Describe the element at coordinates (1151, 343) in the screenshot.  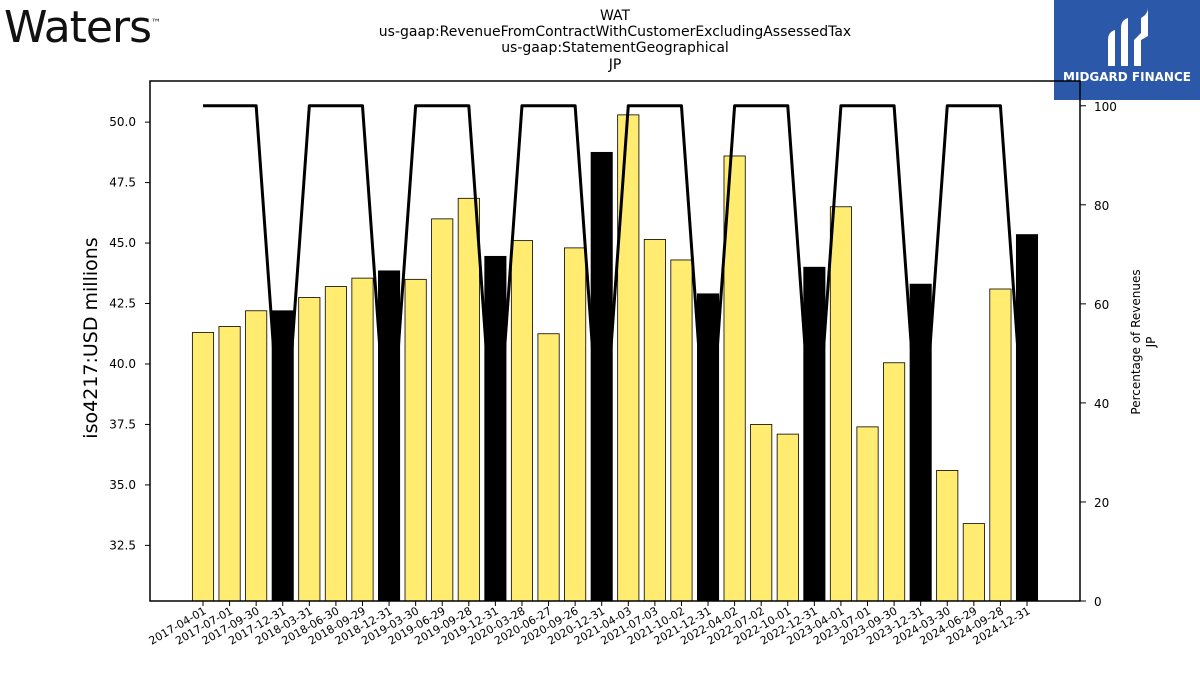
I see `y-axis-right-label-line-2: JP` at that location.